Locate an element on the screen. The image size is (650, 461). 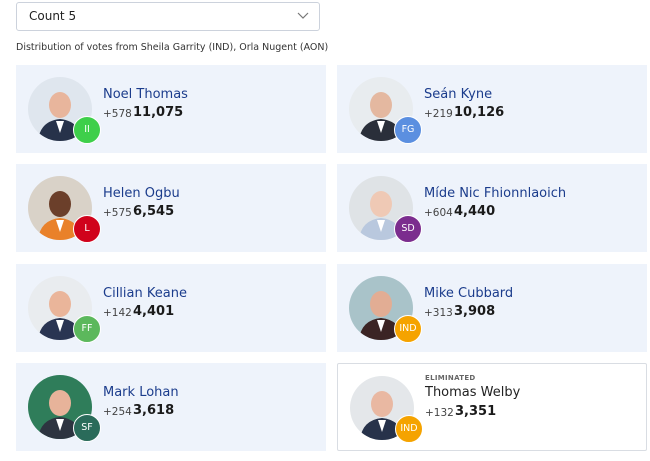
candidate-card: II Noel Thomas +578 11,075 is located at coordinates (171, 109).